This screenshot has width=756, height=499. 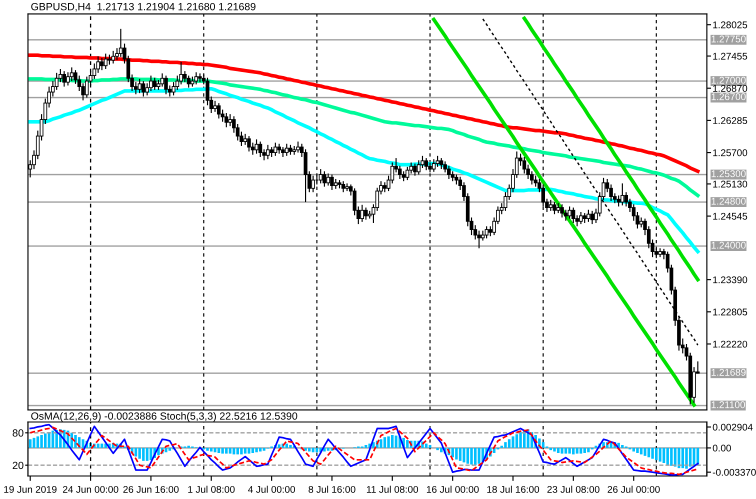 What do you see at coordinates (721, 448) in the screenshot?
I see `y-tick-label: 0.00` at bounding box center [721, 448].